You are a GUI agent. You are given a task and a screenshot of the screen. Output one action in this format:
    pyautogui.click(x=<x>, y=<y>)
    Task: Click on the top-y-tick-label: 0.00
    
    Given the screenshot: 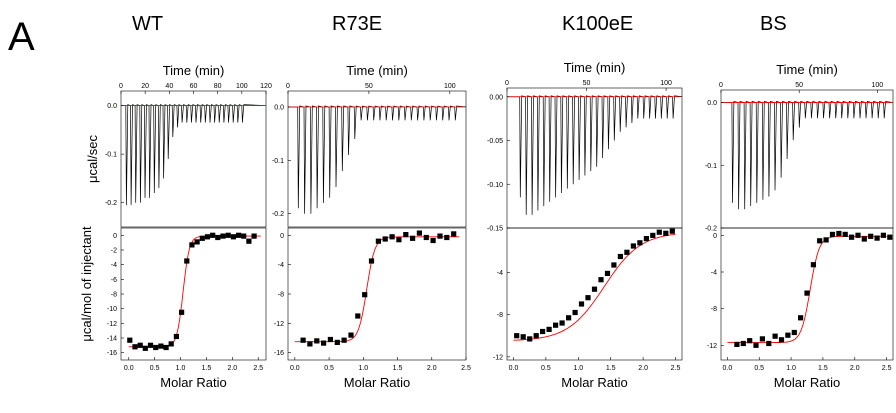 What is the action you would take?
    pyautogui.click(x=496, y=97)
    